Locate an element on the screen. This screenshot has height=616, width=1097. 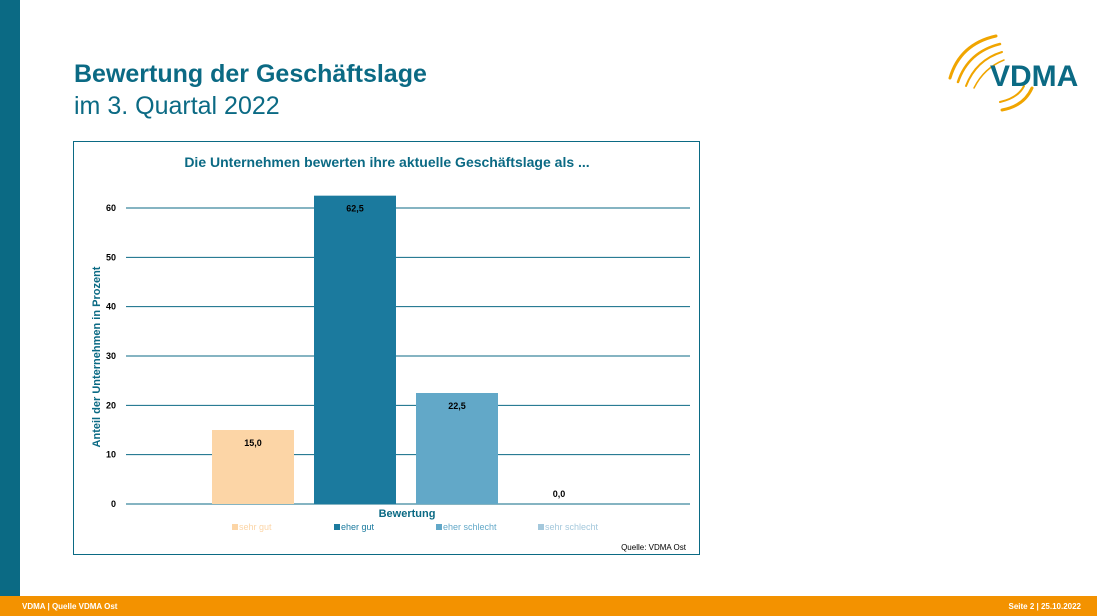
bar-eher-schlecht is located at coordinates (457, 448).